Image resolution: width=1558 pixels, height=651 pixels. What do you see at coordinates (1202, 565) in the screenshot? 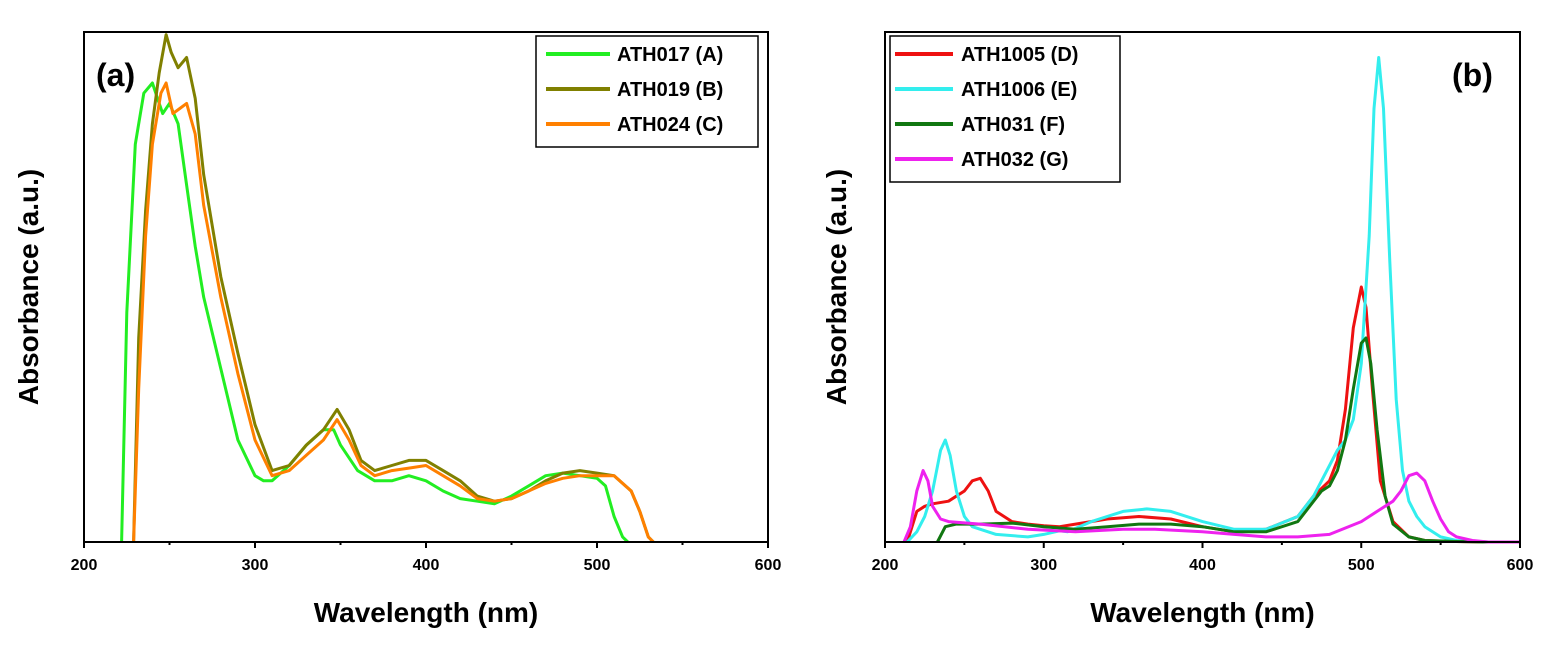
I see `panel-b-x-tick-label: 400` at bounding box center [1202, 565].